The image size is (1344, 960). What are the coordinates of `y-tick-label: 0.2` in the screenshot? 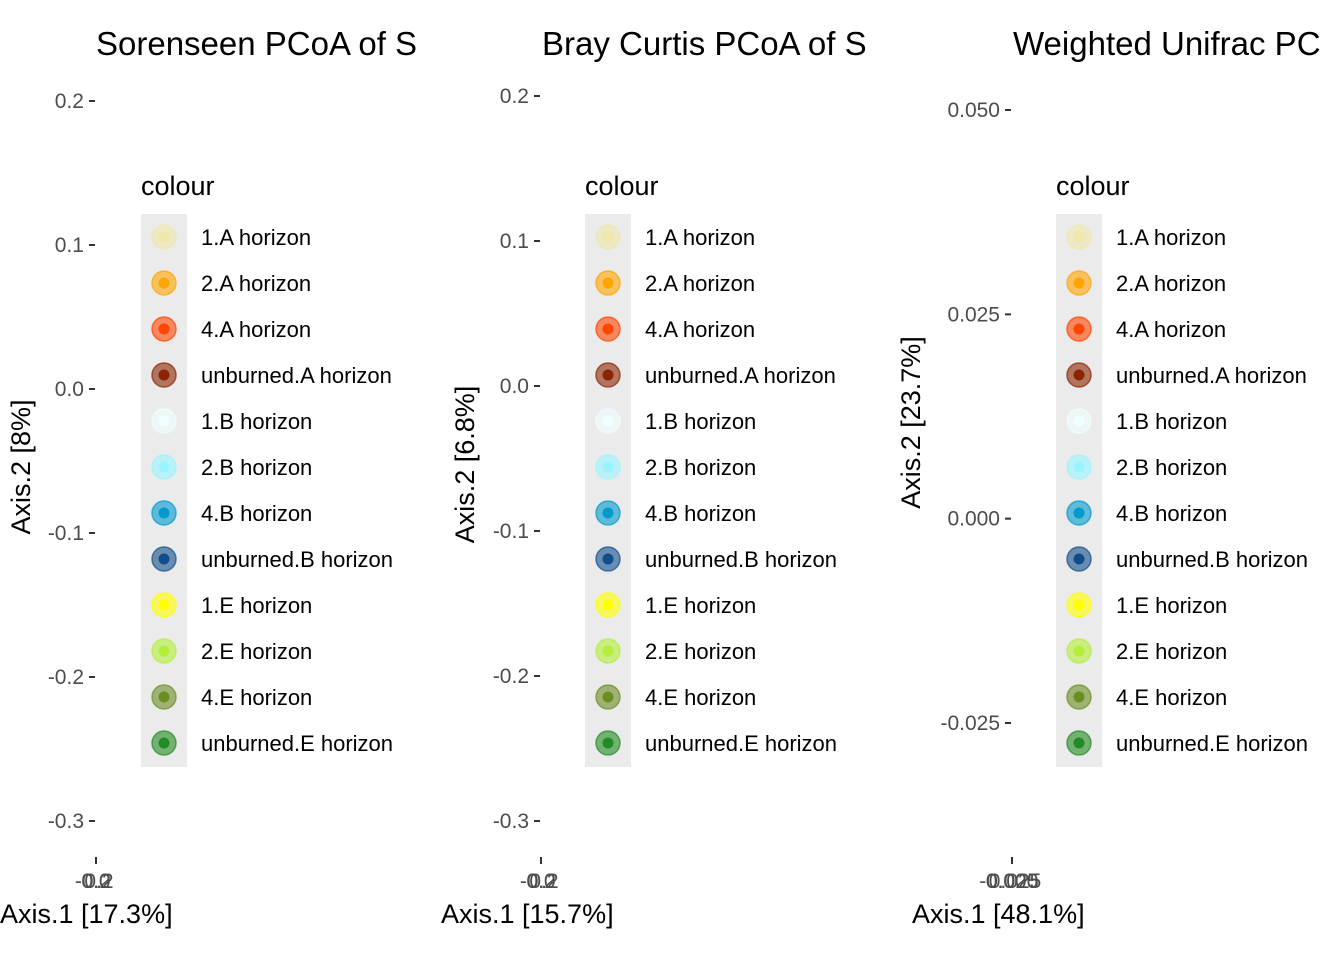 It's located at (514, 96).